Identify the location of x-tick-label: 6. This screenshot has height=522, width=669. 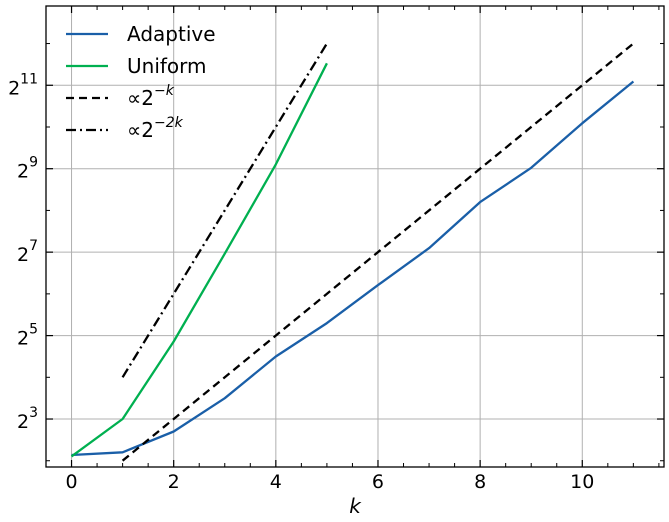
(378, 482).